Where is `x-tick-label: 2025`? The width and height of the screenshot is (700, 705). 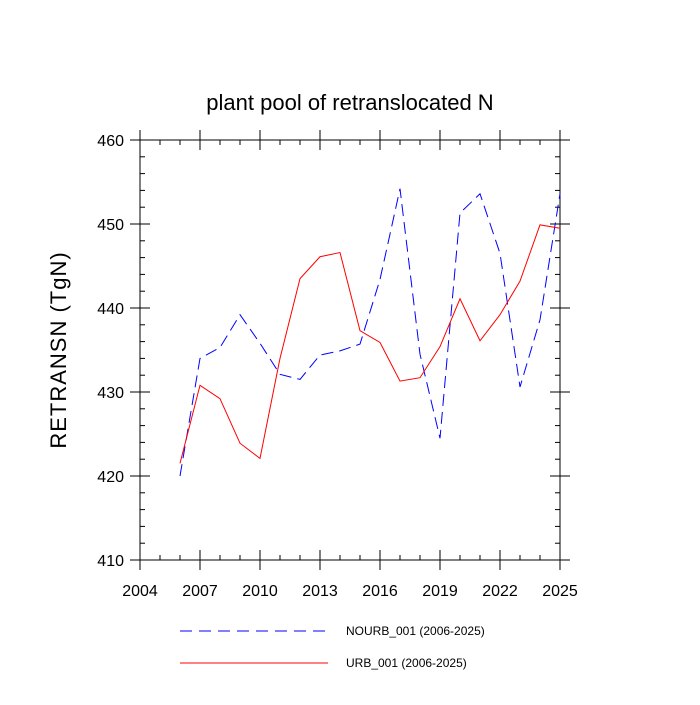
x-tick-label: 2025 is located at coordinates (560, 591).